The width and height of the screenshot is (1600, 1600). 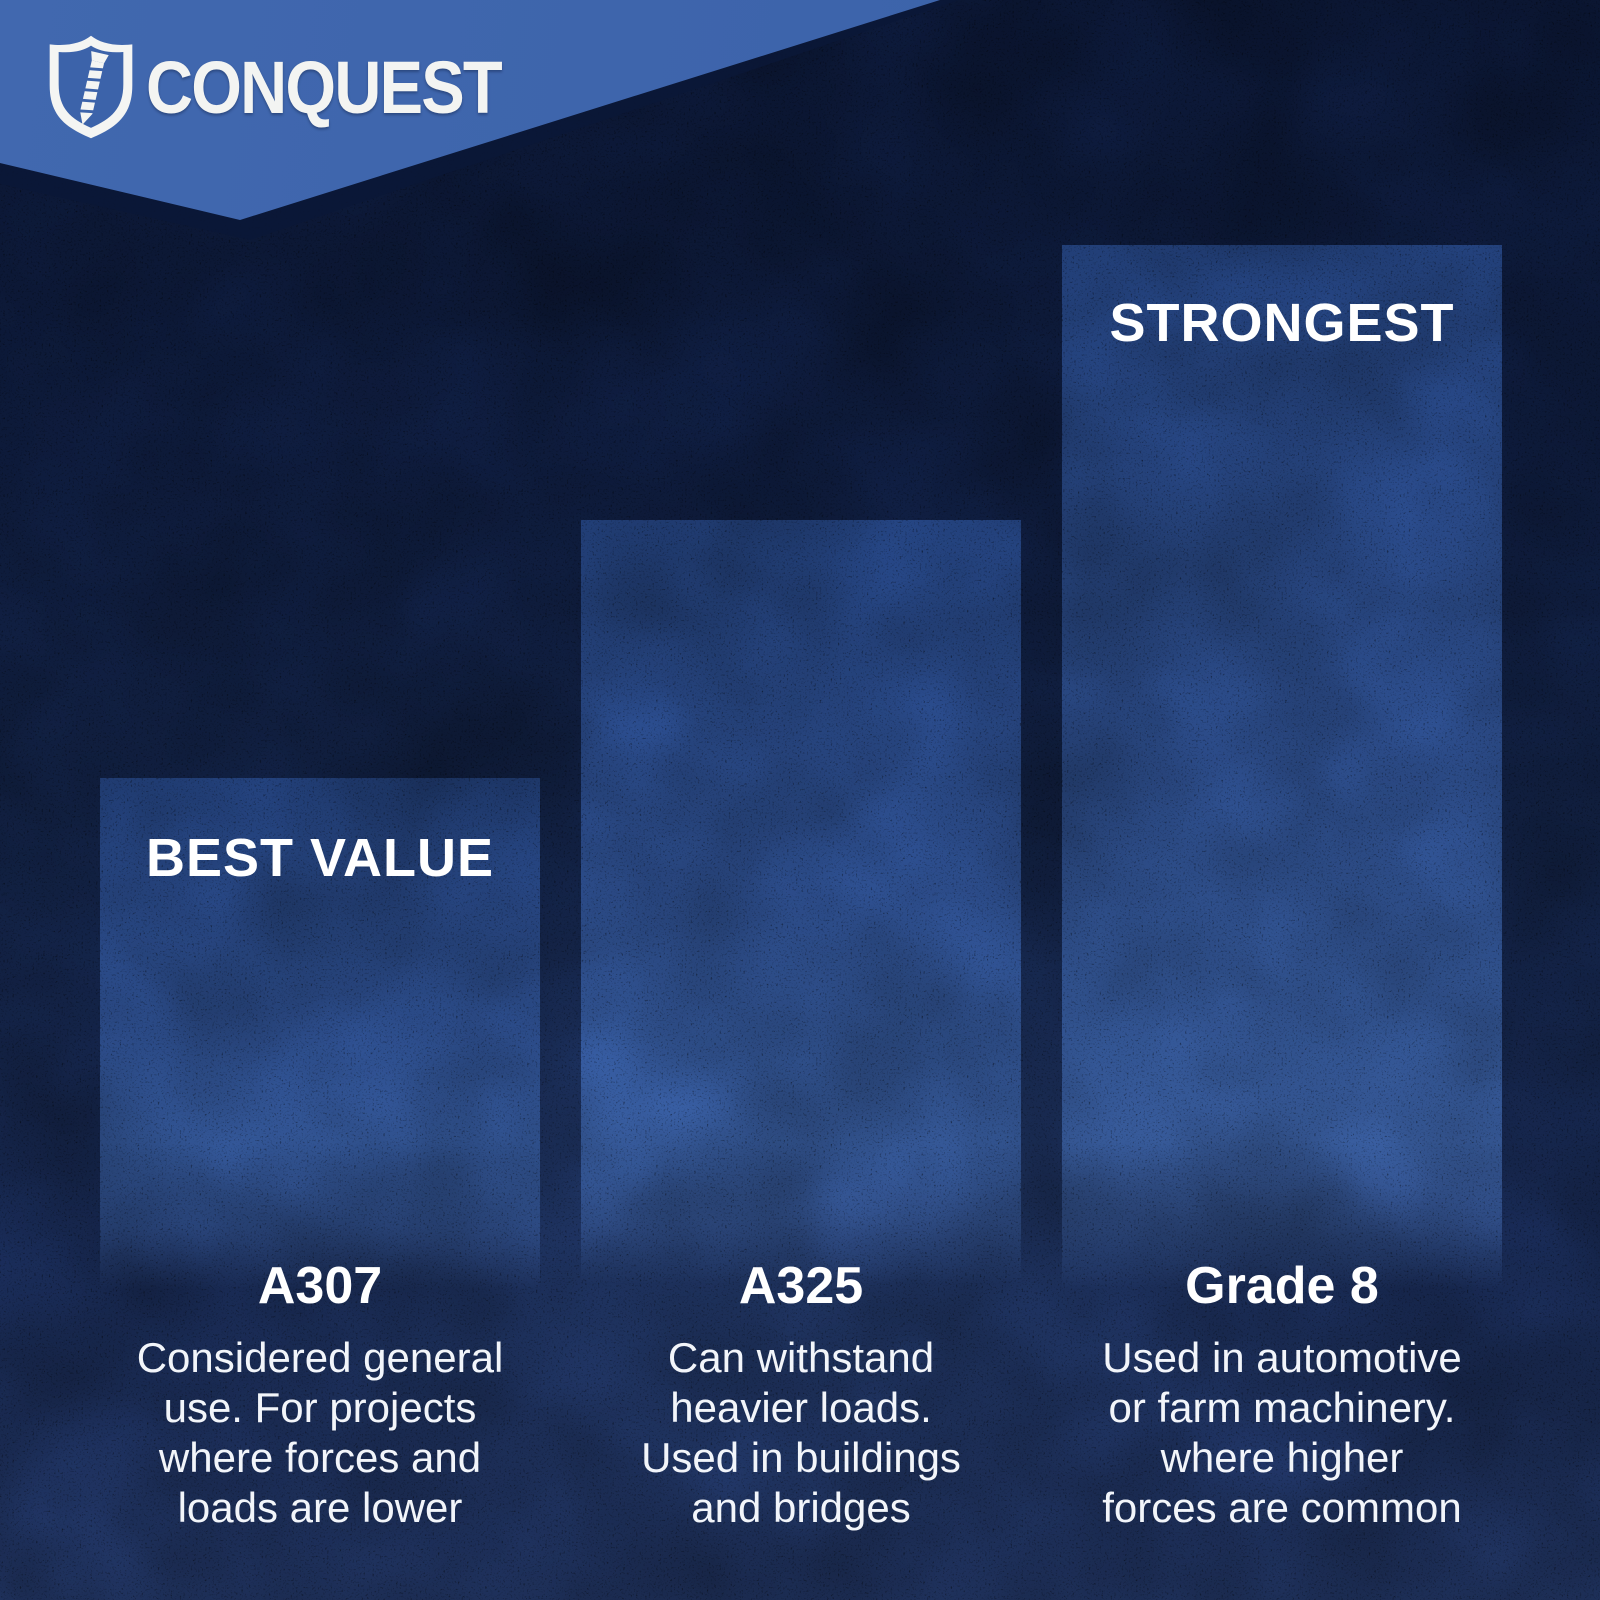 What do you see at coordinates (1282, 323) in the screenshot?
I see `badge-strongest: STRONGEST` at bounding box center [1282, 323].